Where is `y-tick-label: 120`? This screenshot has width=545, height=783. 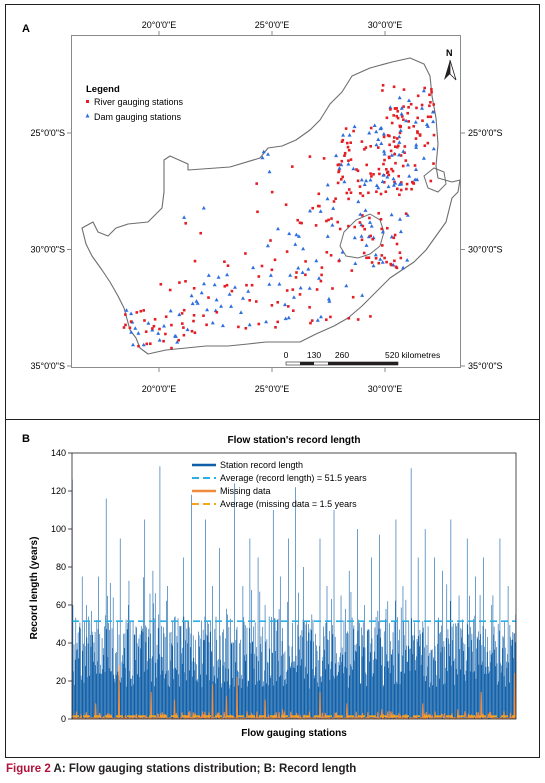
y-tick-label: 120 is located at coordinates (58, 491).